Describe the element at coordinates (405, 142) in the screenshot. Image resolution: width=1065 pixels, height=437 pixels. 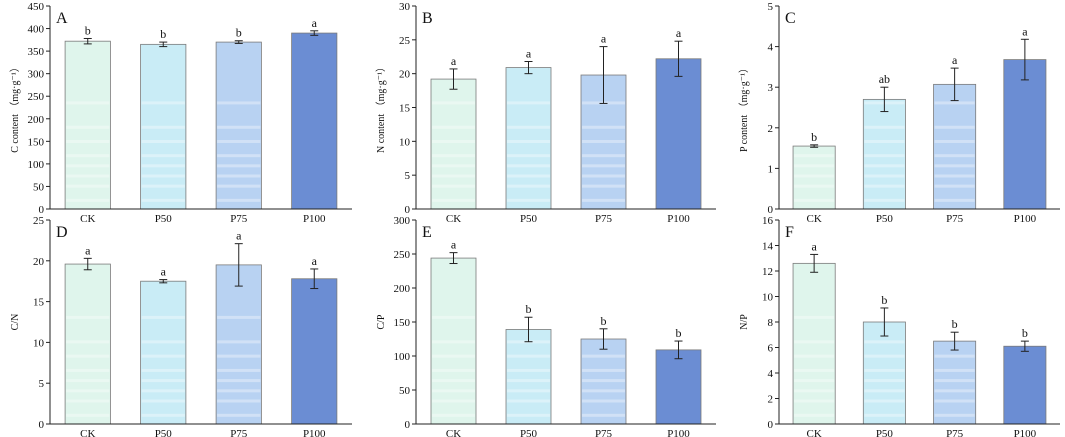
I see `y-tick-label: 10` at that location.